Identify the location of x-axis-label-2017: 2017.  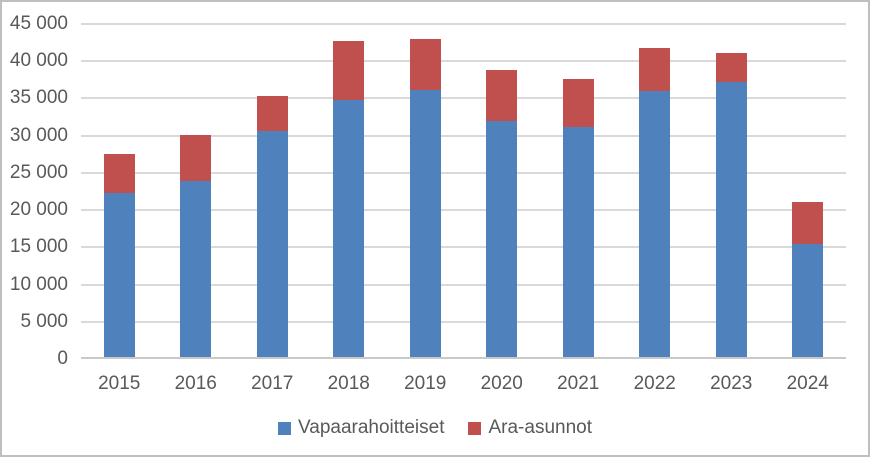
(272, 383).